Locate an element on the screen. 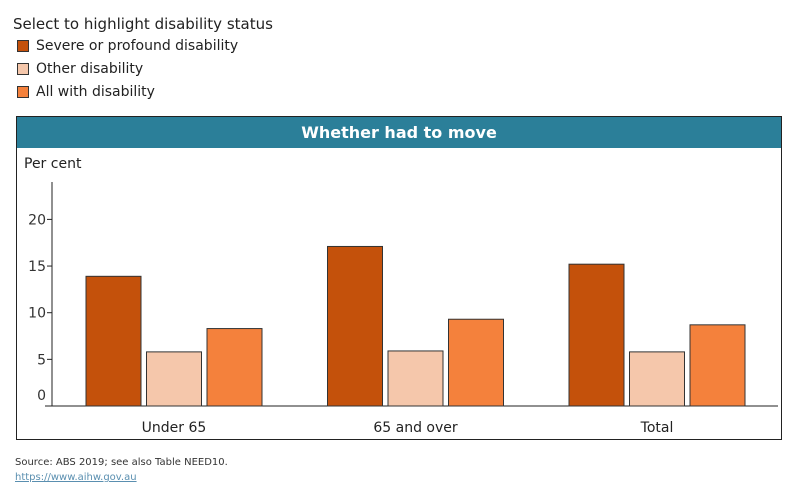 This screenshot has height=500, width=800. y-tick-label: 15 is located at coordinates (37, 267).